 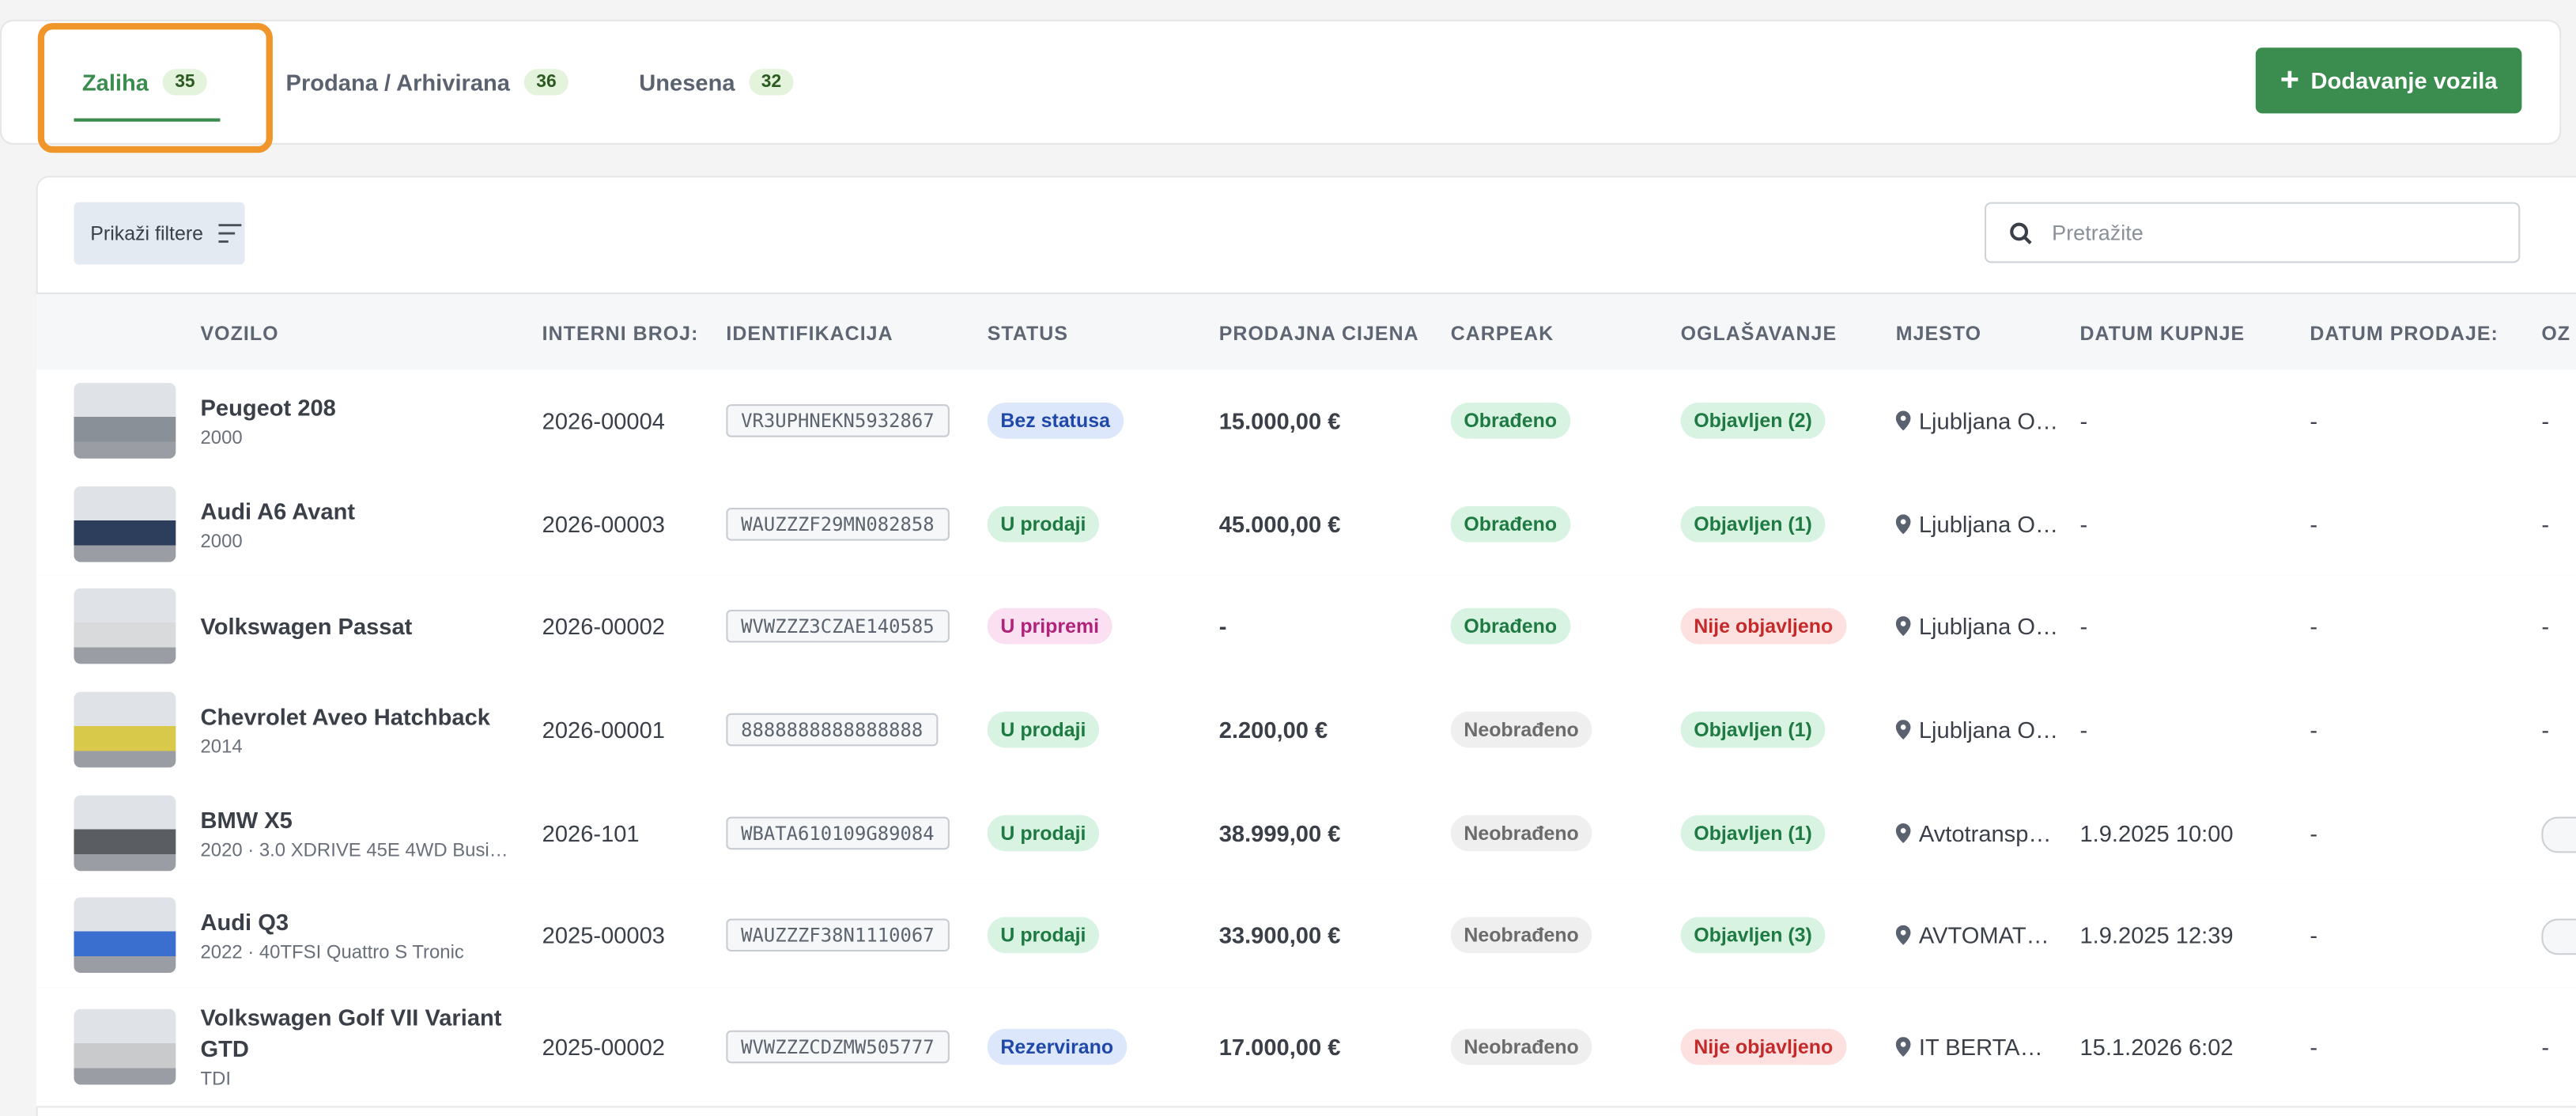 I want to click on search-icon, so click(x=2021, y=232).